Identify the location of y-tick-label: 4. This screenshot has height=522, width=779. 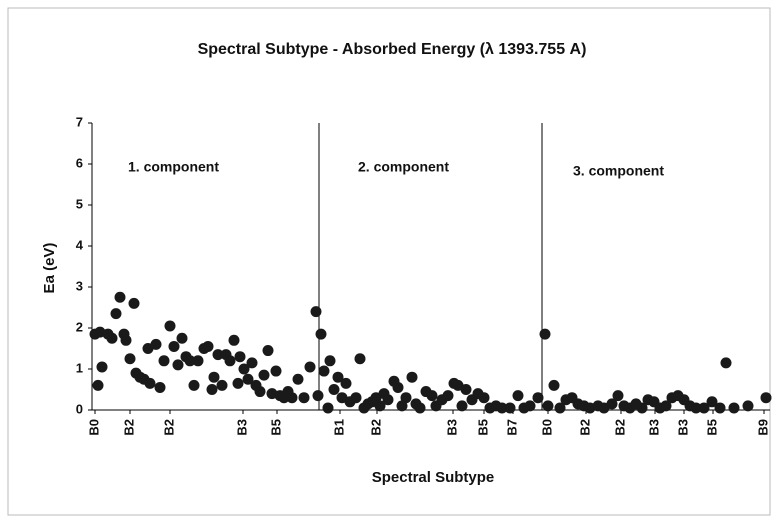
(80, 244).